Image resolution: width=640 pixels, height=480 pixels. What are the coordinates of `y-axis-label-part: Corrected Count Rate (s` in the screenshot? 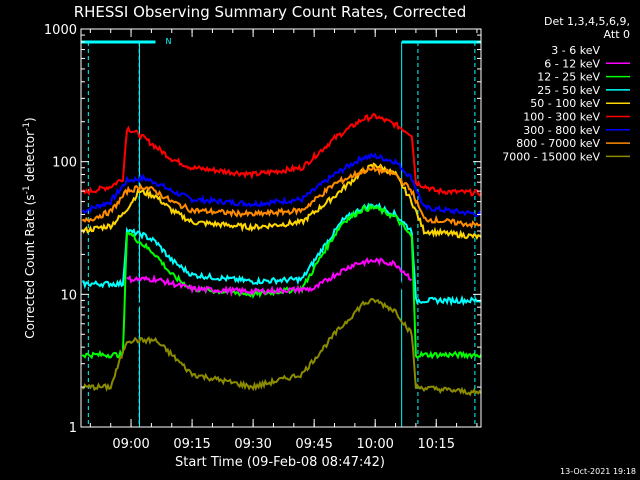 It's located at (30, 266).